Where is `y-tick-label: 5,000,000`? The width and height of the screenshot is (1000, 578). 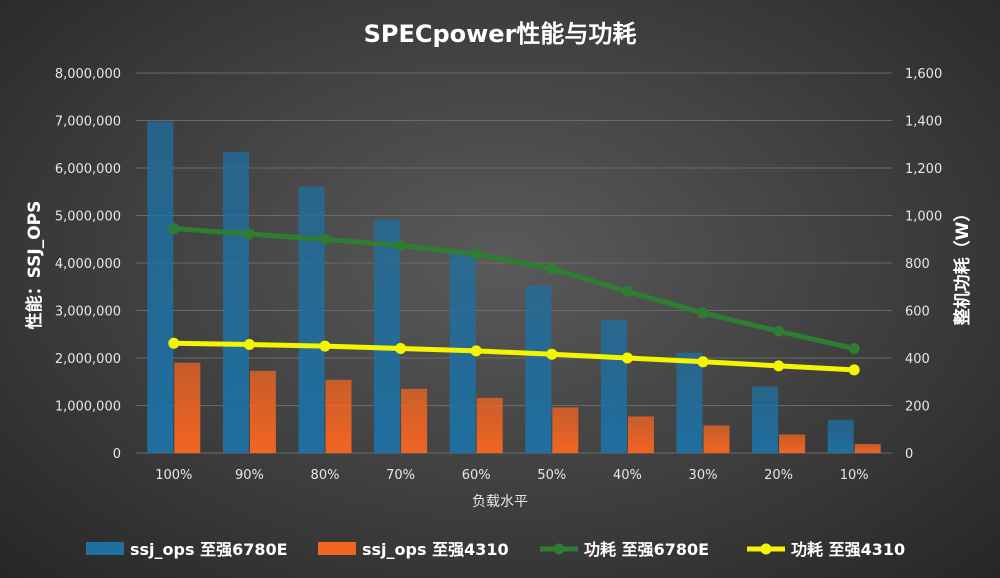 y-tick-label: 5,000,000 is located at coordinates (88, 217).